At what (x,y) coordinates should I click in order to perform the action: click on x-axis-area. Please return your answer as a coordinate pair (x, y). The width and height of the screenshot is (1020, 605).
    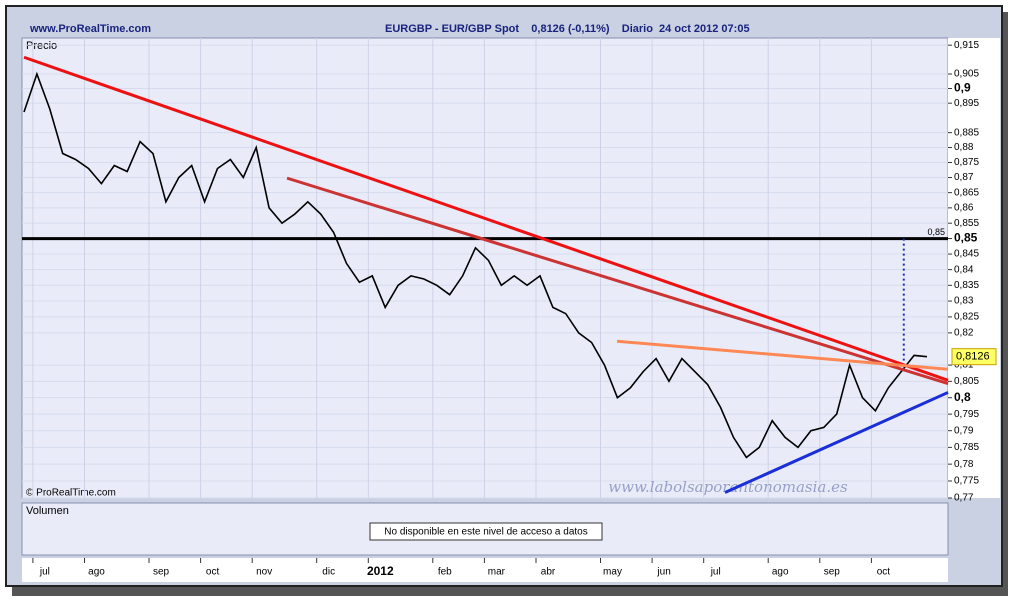
    Looking at the image, I should click on (485, 570).